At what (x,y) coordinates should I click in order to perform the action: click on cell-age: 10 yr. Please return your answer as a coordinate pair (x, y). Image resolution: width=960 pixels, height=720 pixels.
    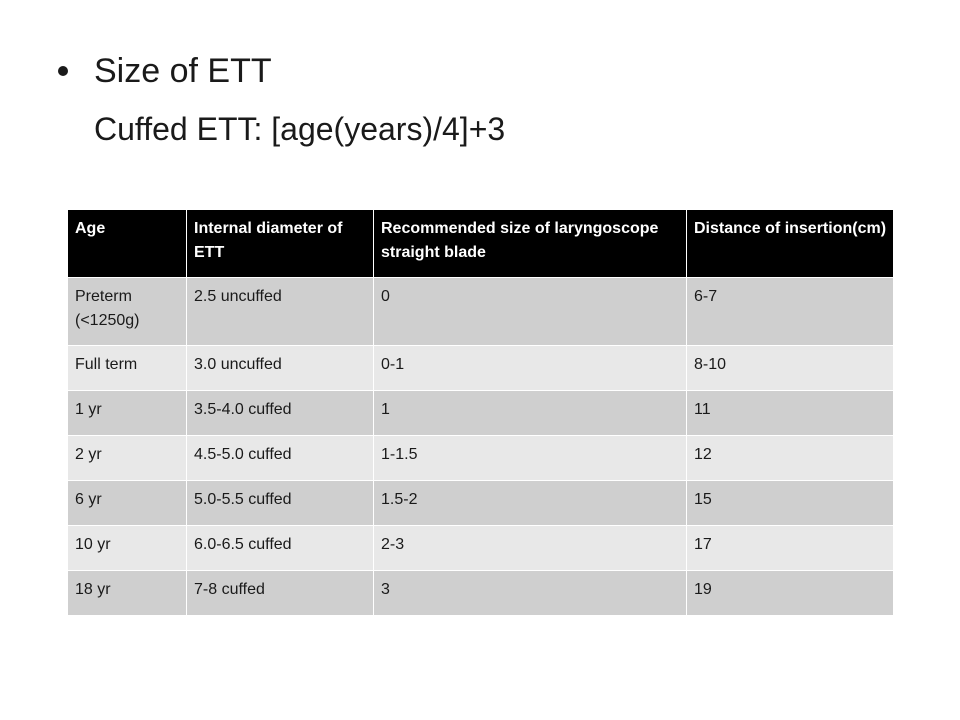
    Looking at the image, I should click on (127, 548).